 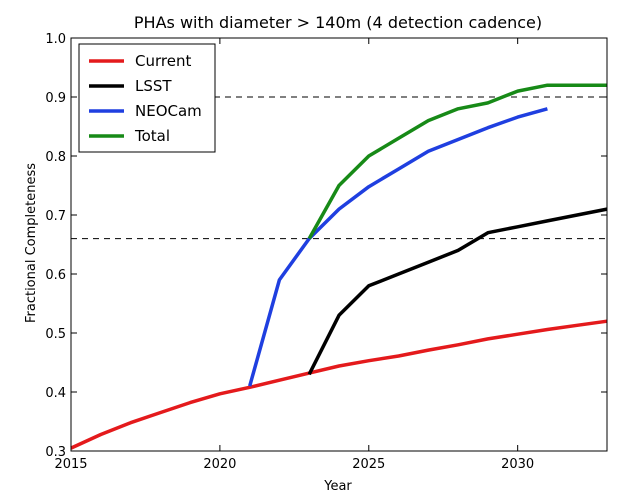 I want to click on x-tick-label: 2020, so click(x=219, y=464).